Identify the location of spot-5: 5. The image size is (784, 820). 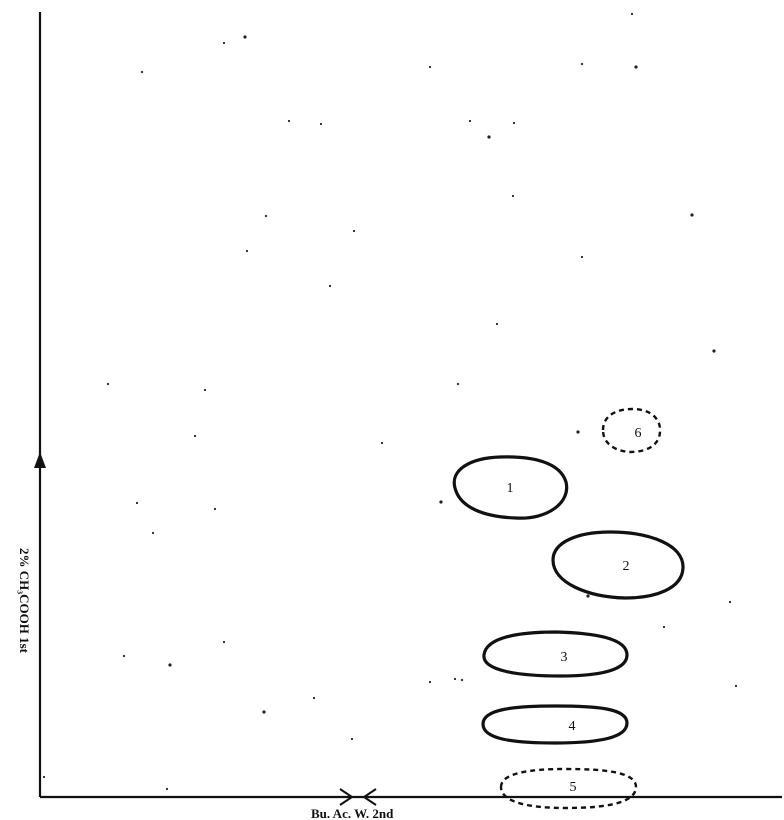
(568, 788).